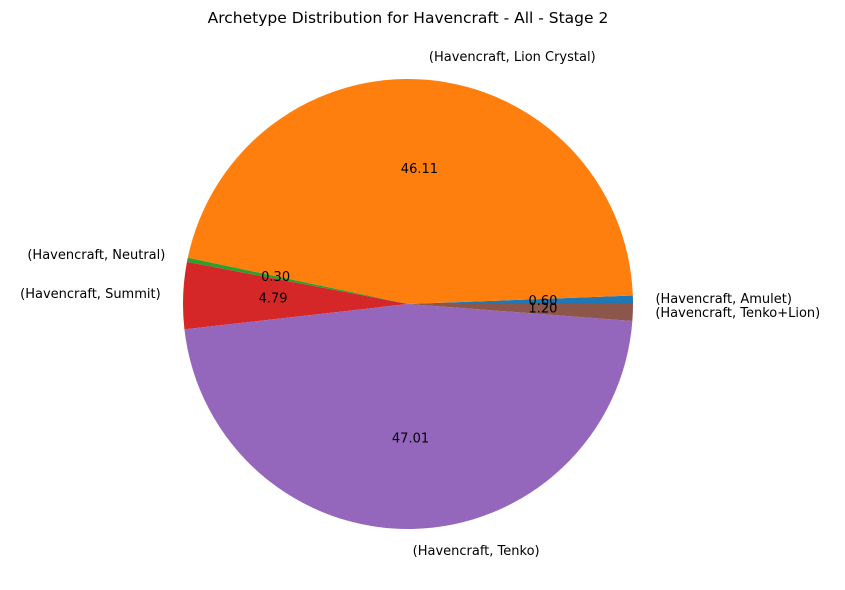  I want to click on slice-value-label: 1.20, so click(542, 309).